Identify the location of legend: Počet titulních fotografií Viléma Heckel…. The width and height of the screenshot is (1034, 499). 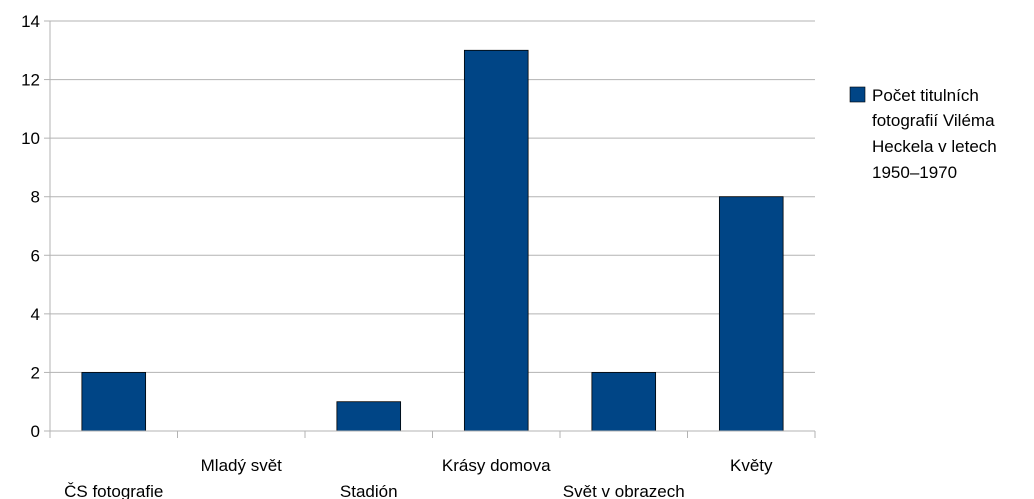
(923, 134).